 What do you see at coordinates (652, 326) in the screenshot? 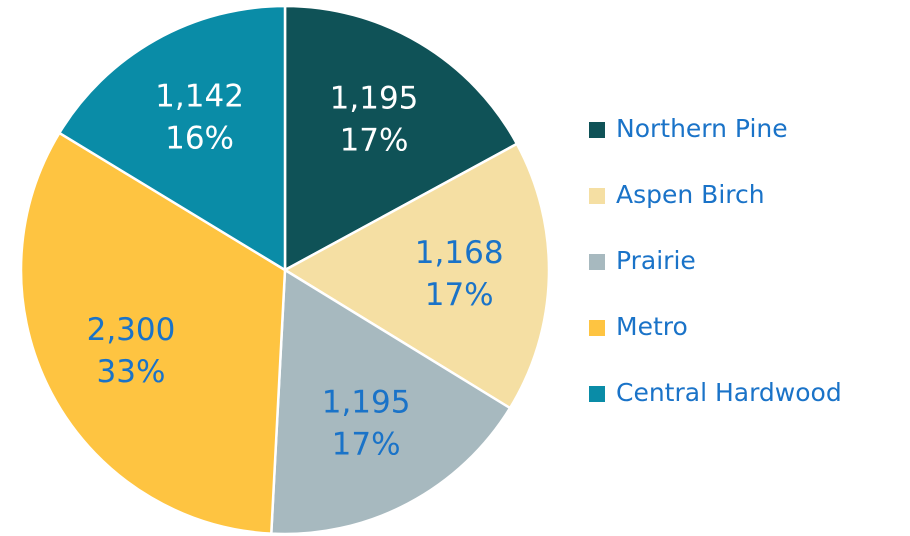
I see `legend-label: Metro` at bounding box center [652, 326].